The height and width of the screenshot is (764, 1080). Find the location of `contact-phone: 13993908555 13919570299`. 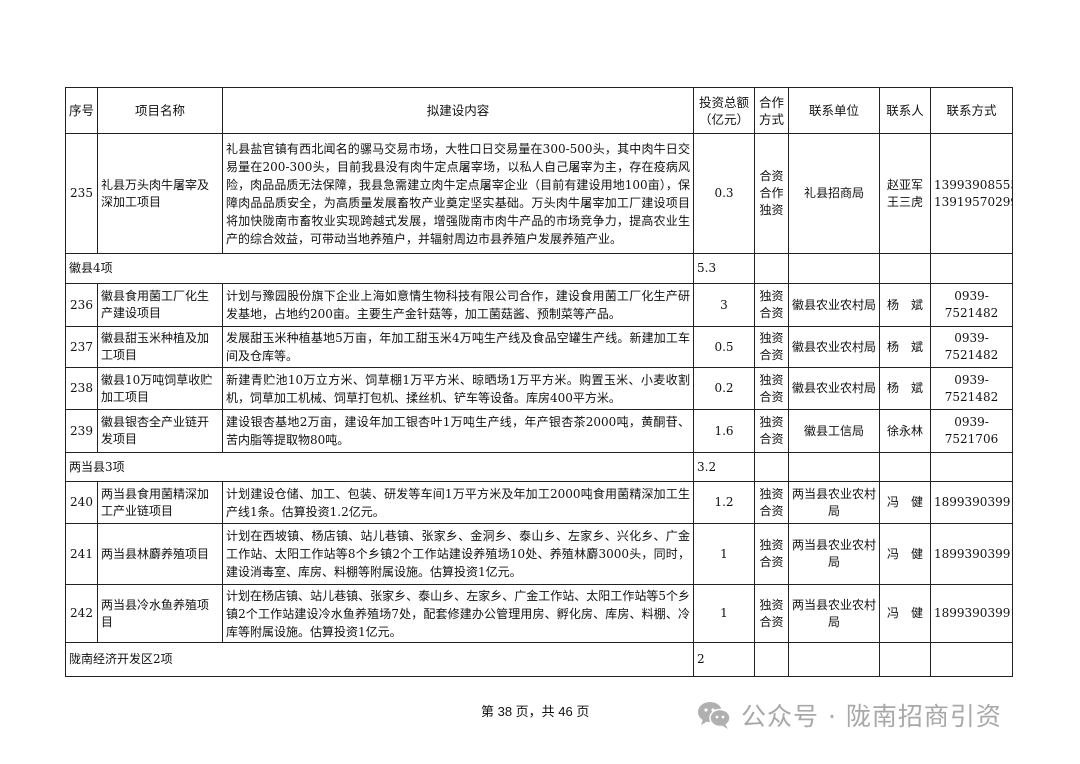

contact-phone: 13993908555 13919570299 is located at coordinates (971, 193).